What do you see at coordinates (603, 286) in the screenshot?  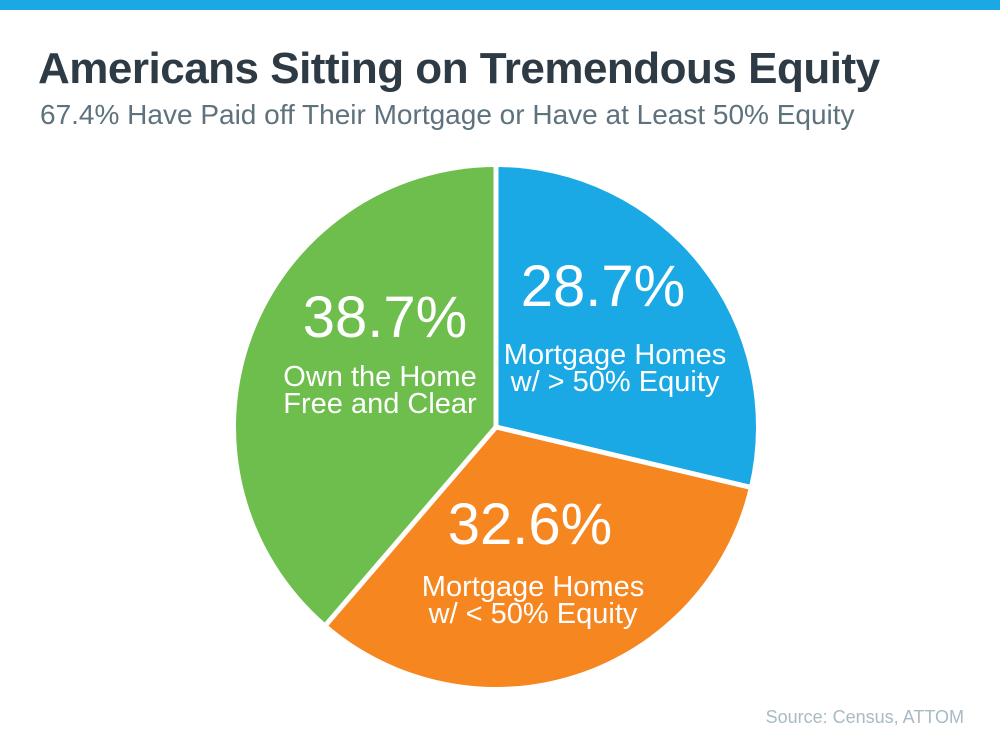 I see `pie-pct-label-gt50-equity: 28.7%` at bounding box center [603, 286].